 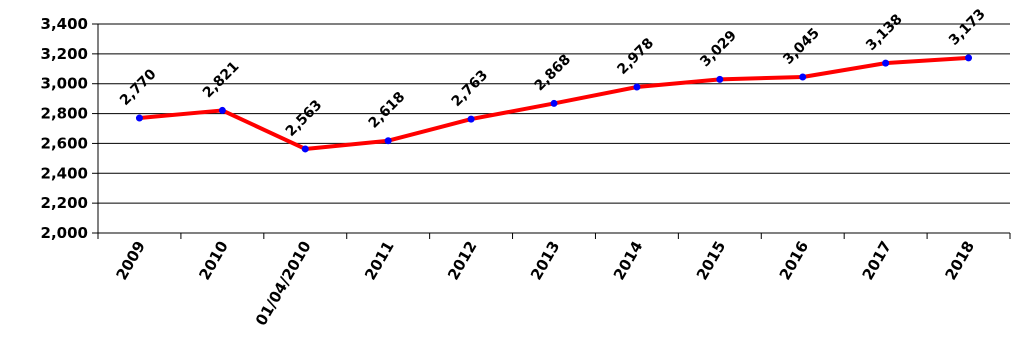 I want to click on y-tick-label: 3,000, so click(x=64, y=84).